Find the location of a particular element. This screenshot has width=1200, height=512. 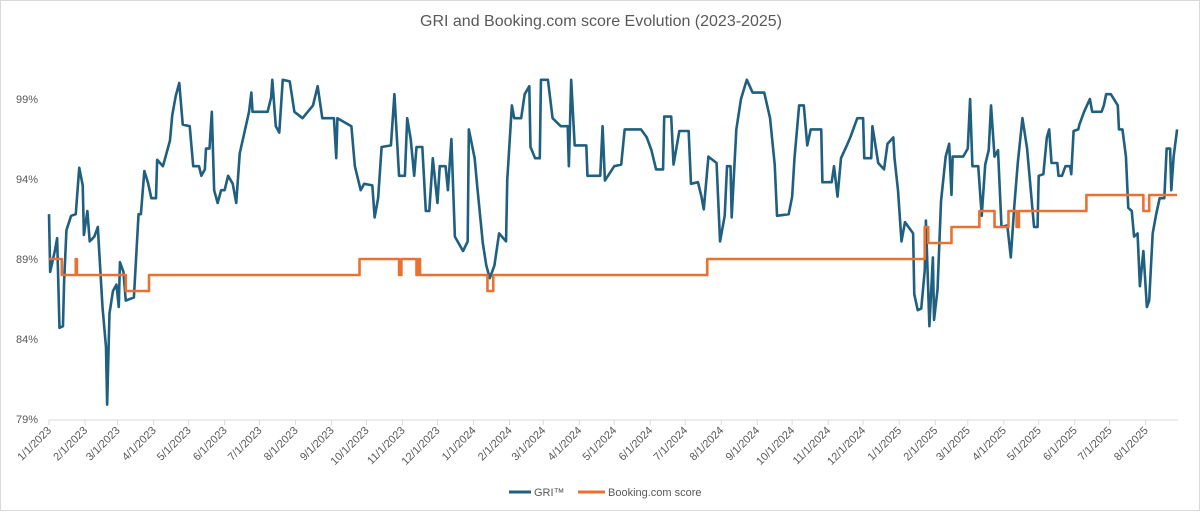

y-tick-label: 84% is located at coordinates (27, 340).